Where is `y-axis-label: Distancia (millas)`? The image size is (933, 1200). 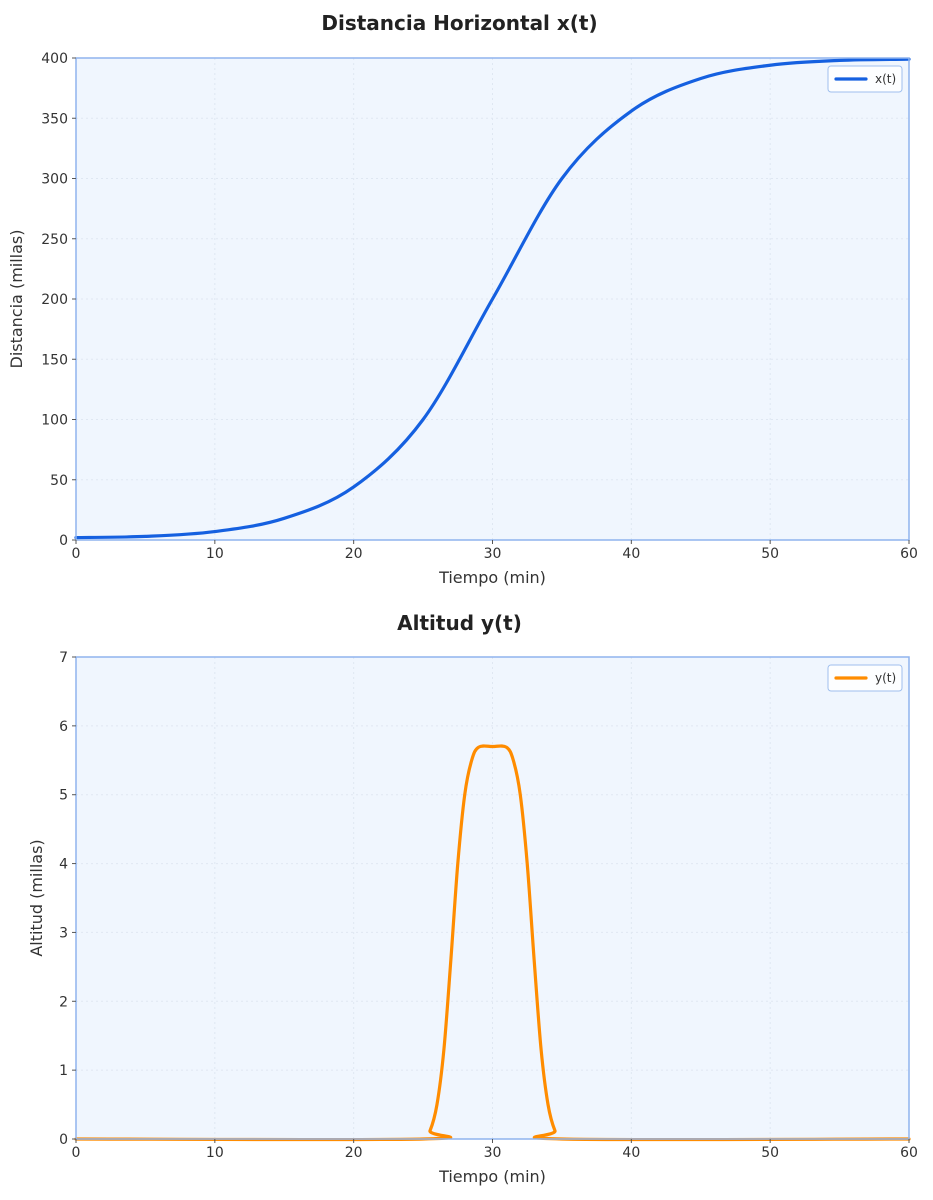
y-axis-label: Distancia (millas) is located at coordinates (16, 299).